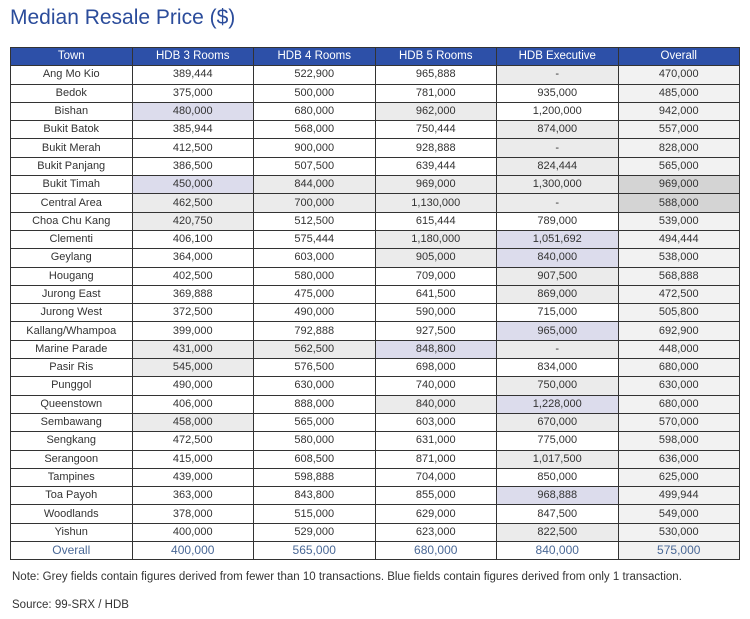 Image resolution: width=750 pixels, height=619 pixels. What do you see at coordinates (435, 221) in the screenshot?
I see `price-cell: 615,444` at bounding box center [435, 221].